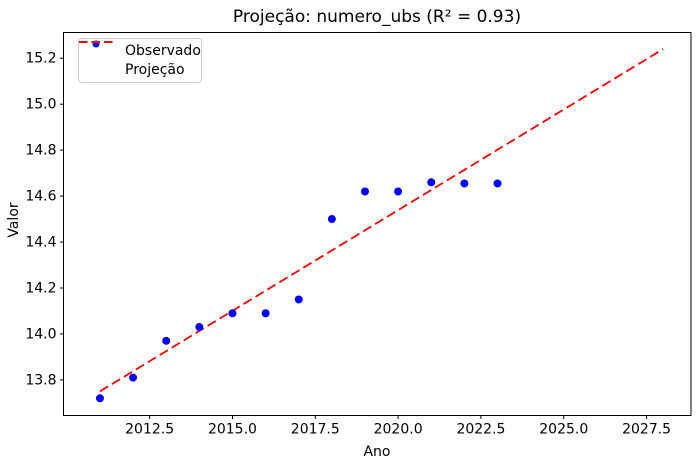  What do you see at coordinates (40, 288) in the screenshot?
I see `y-tick-label: 14.2` at bounding box center [40, 288].